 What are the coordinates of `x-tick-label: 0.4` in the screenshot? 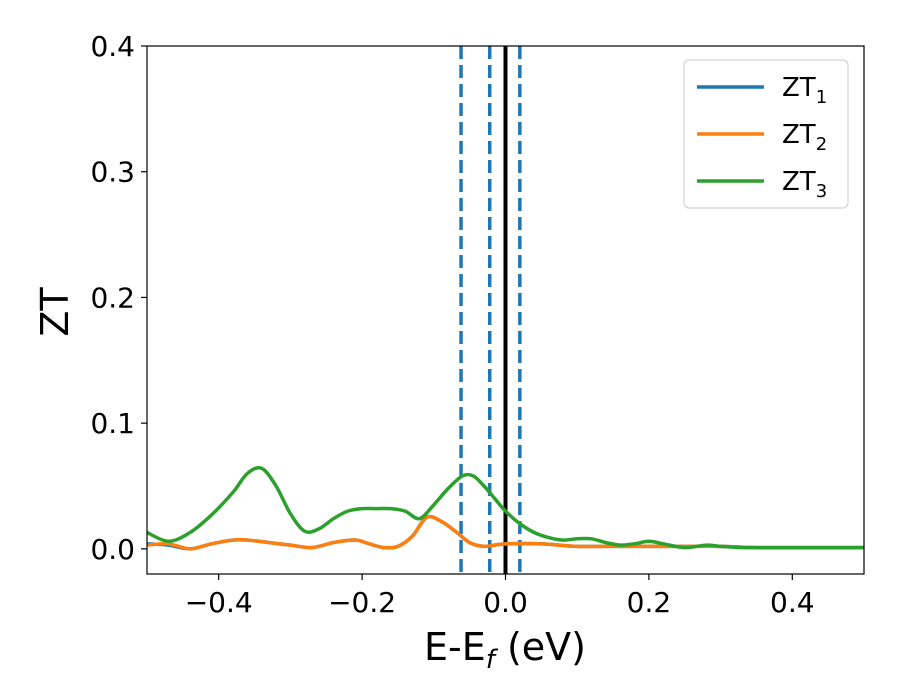 It's located at (792, 602).